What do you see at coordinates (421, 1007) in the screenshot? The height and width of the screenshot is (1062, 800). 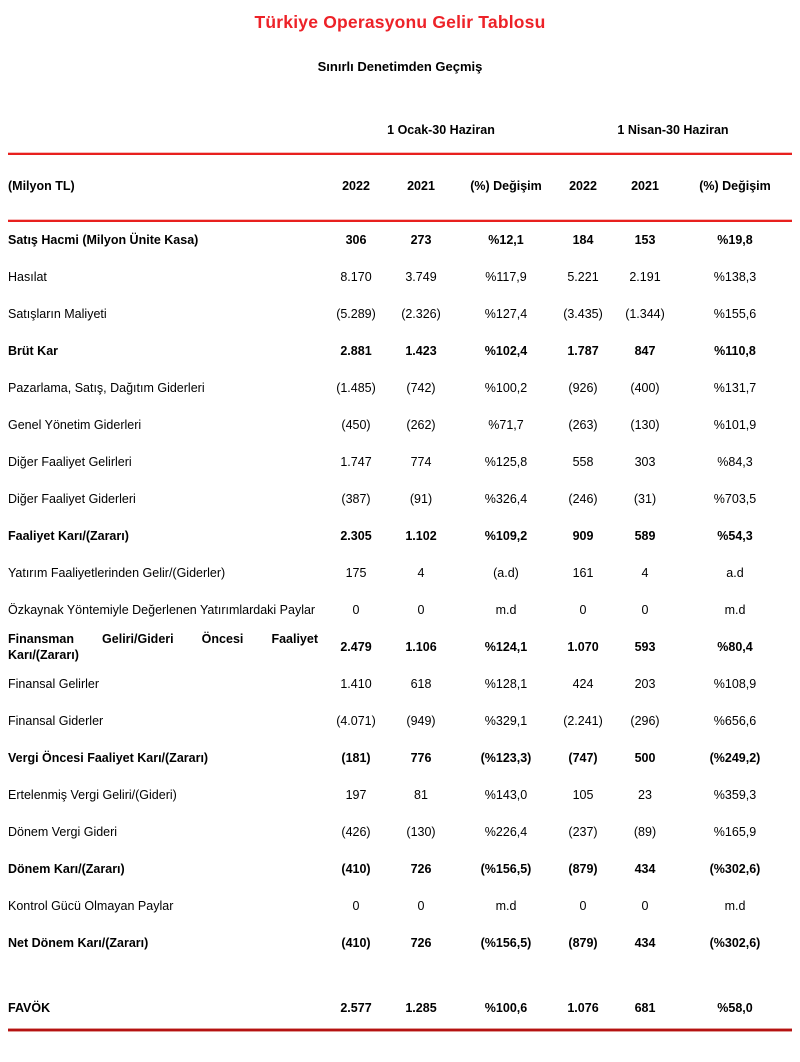 I see `row-value: 1.285` at bounding box center [421, 1007].